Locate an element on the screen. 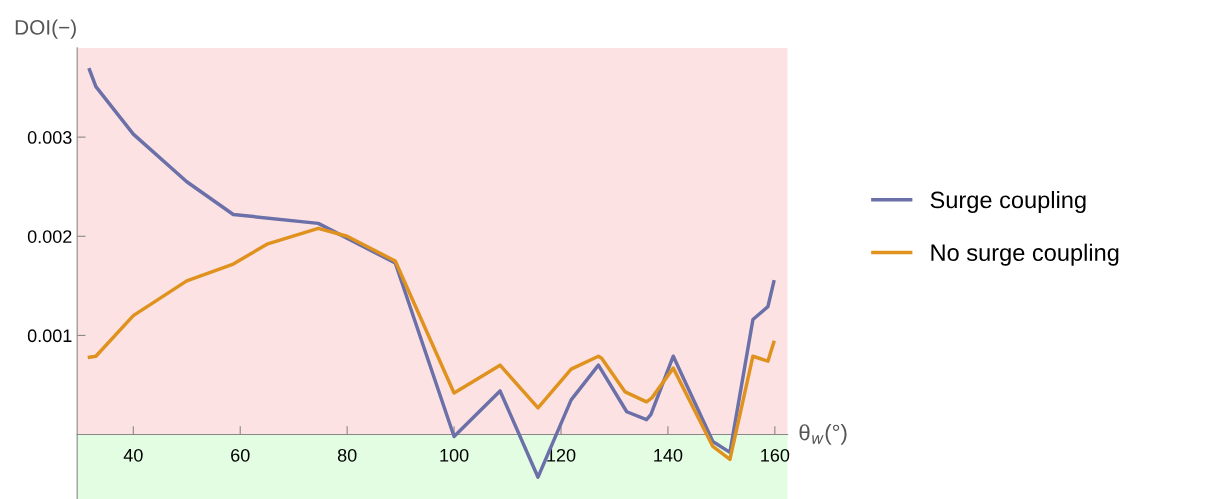  y-tick-label: 0.001 is located at coordinates (49, 336).